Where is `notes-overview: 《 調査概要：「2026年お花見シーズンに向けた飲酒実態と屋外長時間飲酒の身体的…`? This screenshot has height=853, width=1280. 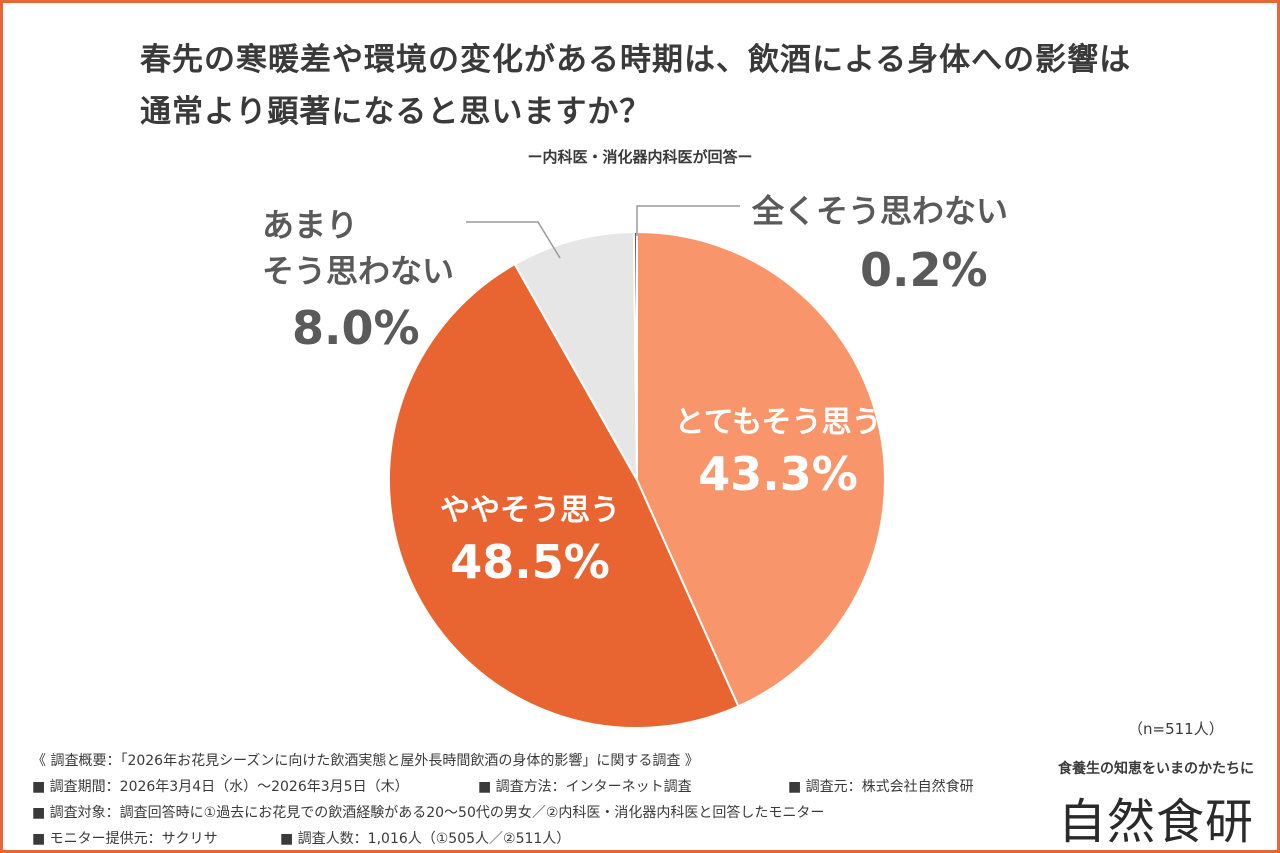 notes-overview: 《 調査概要：「2026年お花見シーズンに向けた飲酒実態と屋外長時間飲酒の身体的… is located at coordinates (365, 761).